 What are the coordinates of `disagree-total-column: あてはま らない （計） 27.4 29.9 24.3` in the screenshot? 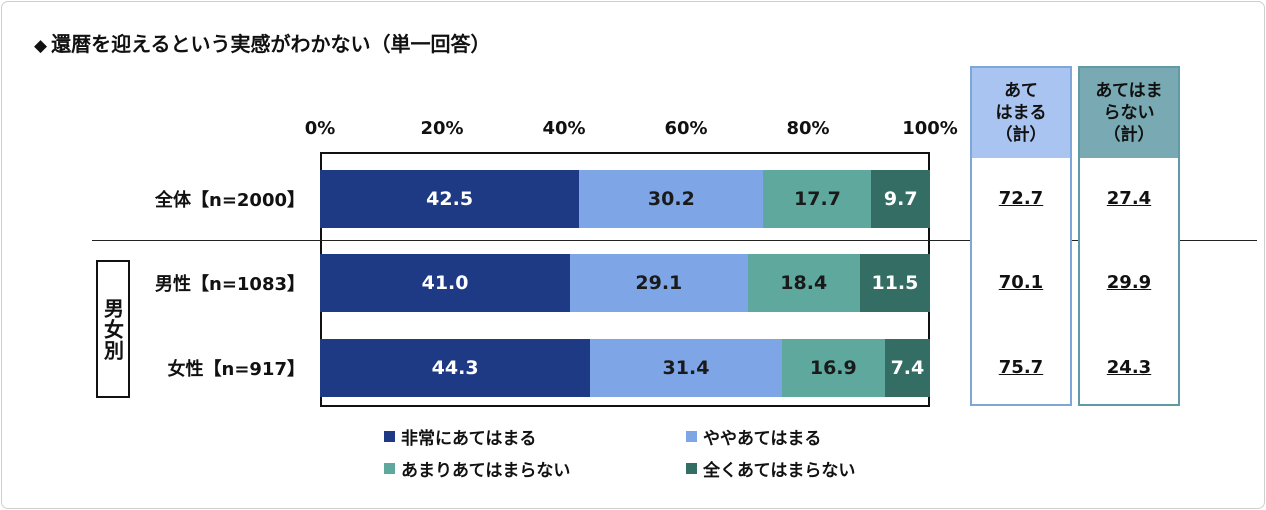 It's located at (1129, 236).